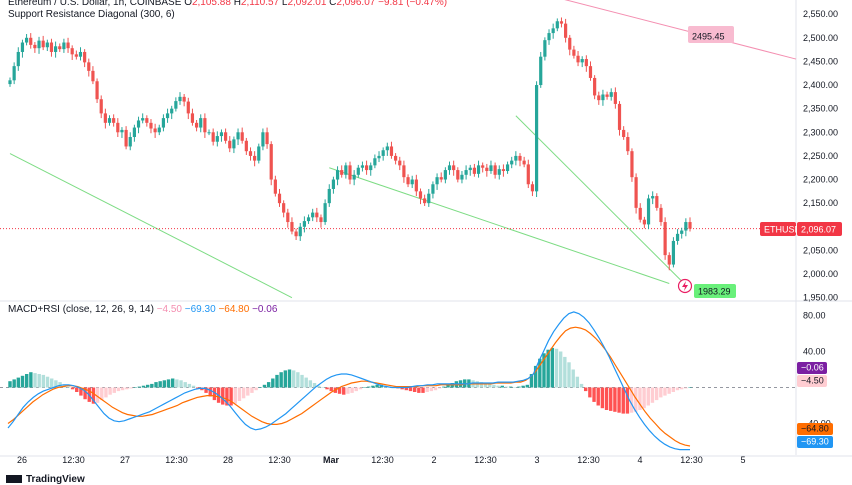 Image resolution: width=852 pixels, height=485 pixels. What do you see at coordinates (820, 132) in the screenshot?
I see `price-tick-label: 2,300.00` at bounding box center [820, 132].